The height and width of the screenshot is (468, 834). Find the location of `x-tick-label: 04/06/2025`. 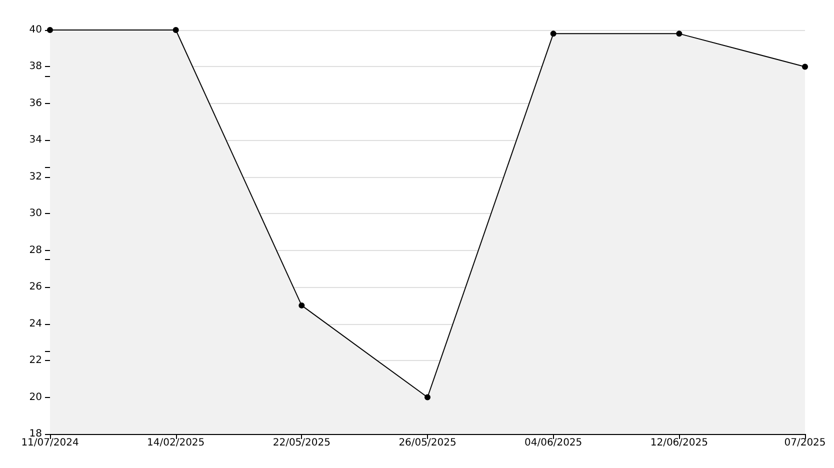

x-tick-label: 04/06/2025 is located at coordinates (553, 443).